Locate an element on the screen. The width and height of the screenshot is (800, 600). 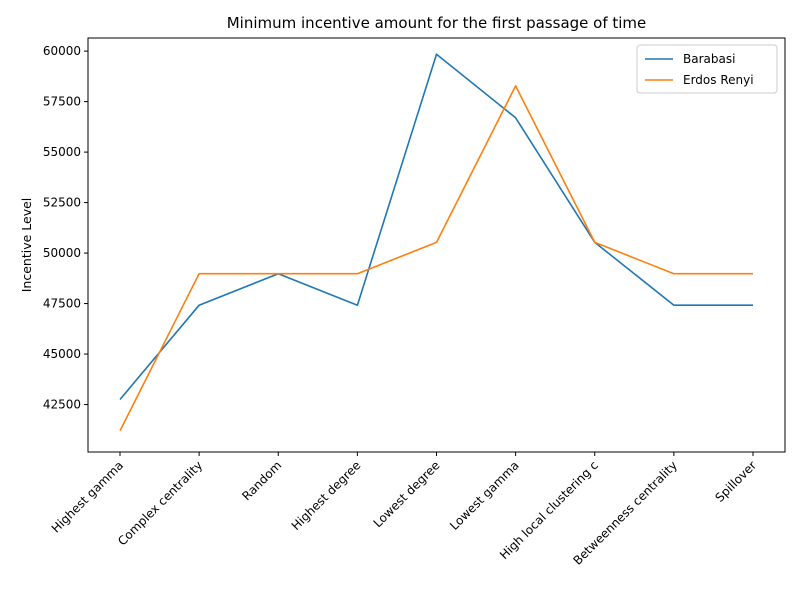
x-tick-label: Spillover is located at coordinates (735, 481).